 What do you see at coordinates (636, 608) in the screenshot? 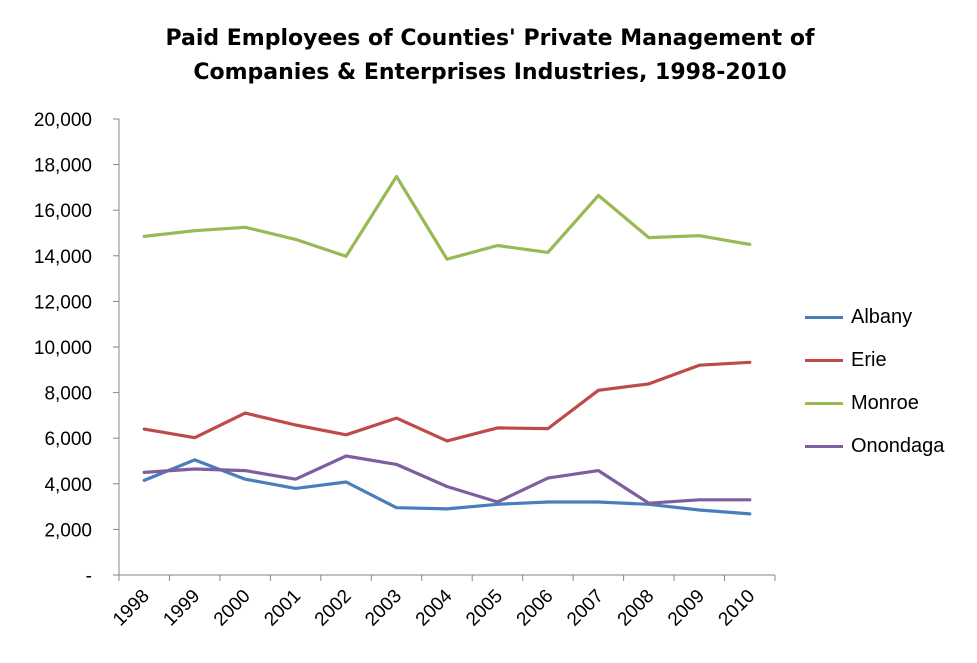
I see `x-tick-label: 2008` at bounding box center [636, 608].